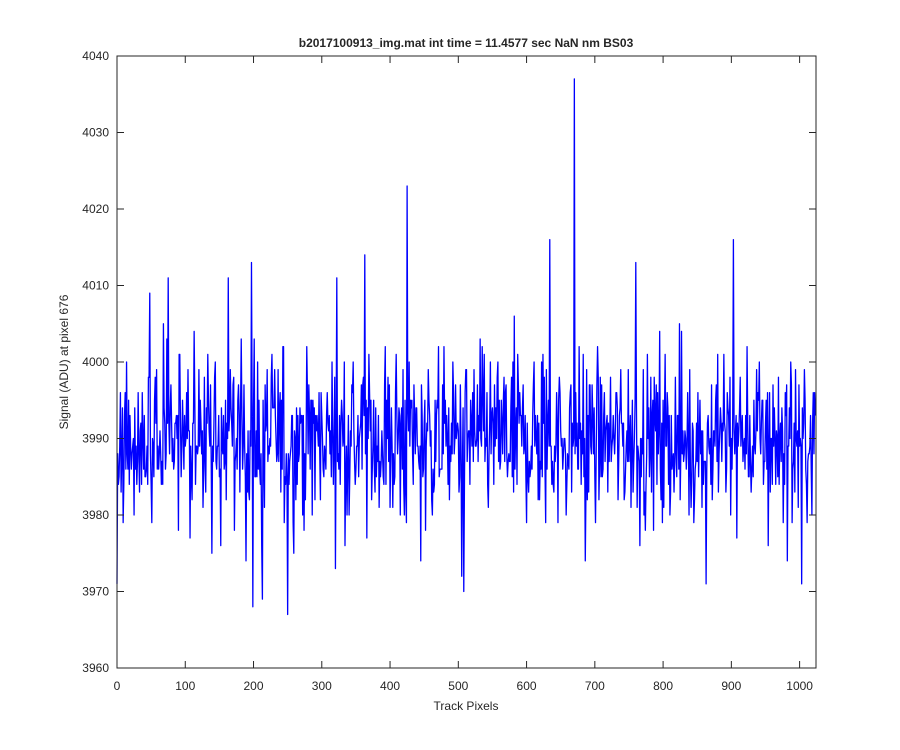  What do you see at coordinates (95, 515) in the screenshot?
I see `y-tick-label: 3980` at bounding box center [95, 515].